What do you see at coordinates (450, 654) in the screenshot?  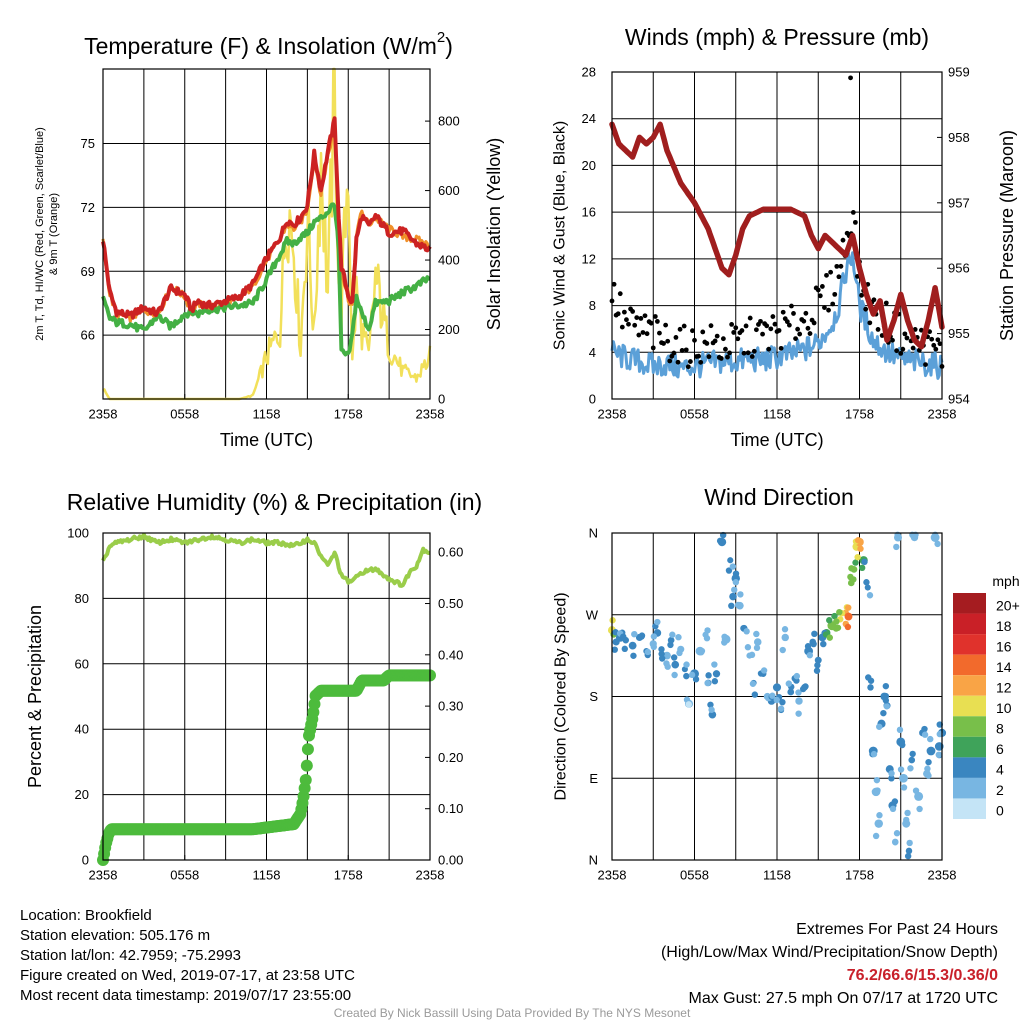 I see `y2-tick-label: 0.40` at bounding box center [450, 654].